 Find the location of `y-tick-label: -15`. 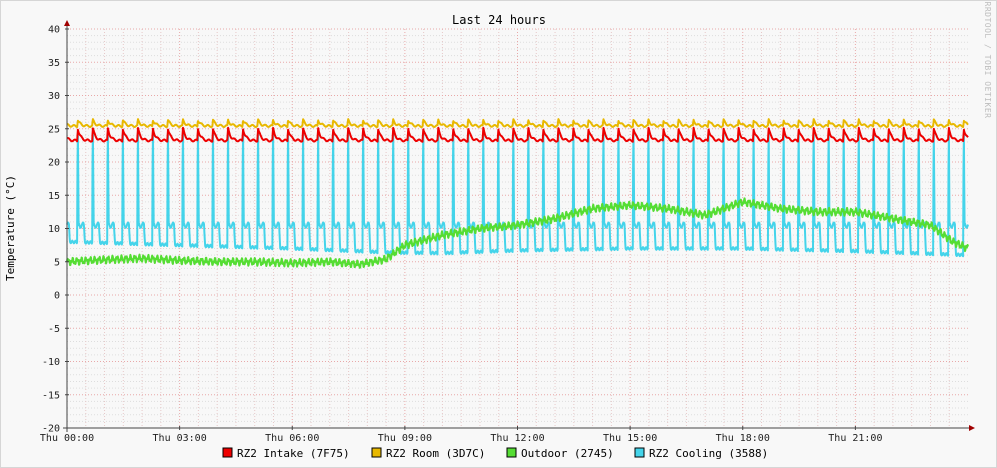

y-tick-label: -15 is located at coordinates (51, 395).